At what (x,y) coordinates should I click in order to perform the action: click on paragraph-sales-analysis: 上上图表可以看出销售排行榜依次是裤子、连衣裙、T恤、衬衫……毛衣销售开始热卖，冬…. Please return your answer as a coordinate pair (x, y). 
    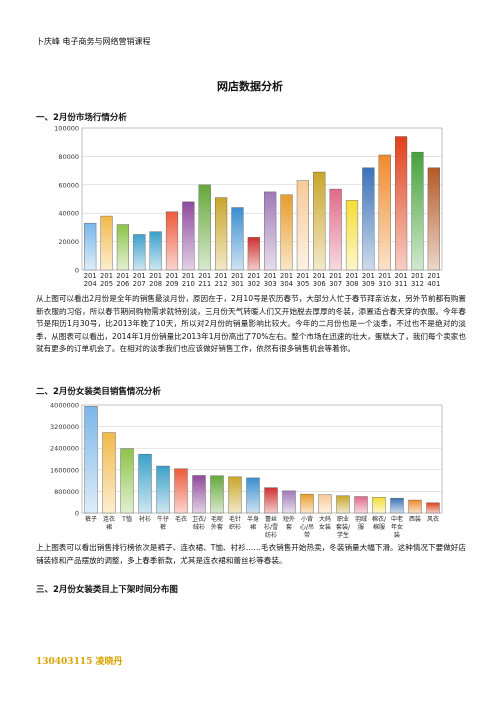
    Looking at the image, I should click on (251, 554).